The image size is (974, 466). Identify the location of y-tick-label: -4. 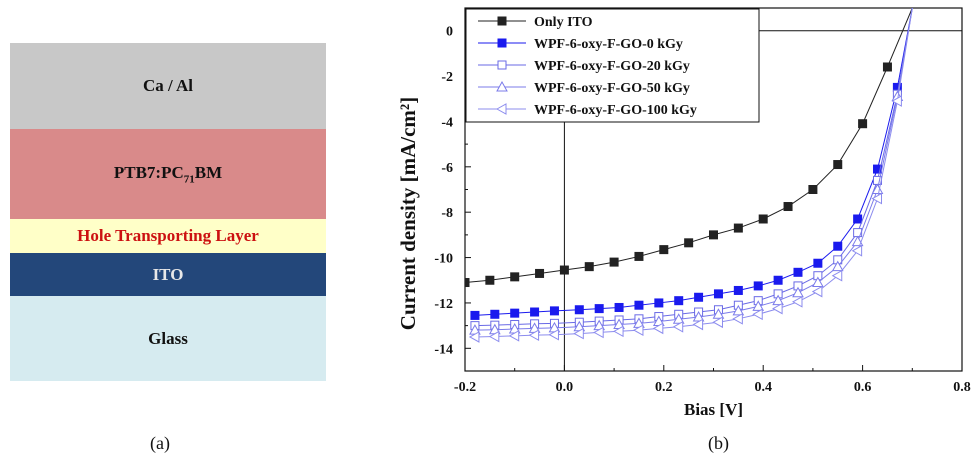
(447, 122).